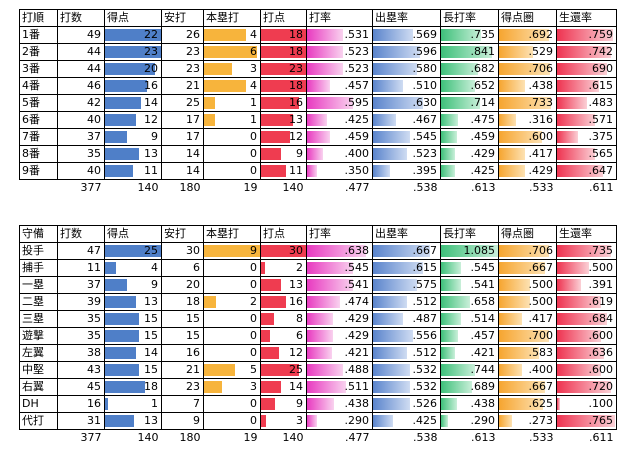  What do you see at coordinates (94, 386) in the screenshot?
I see `cell-value: 45` at bounding box center [94, 386].